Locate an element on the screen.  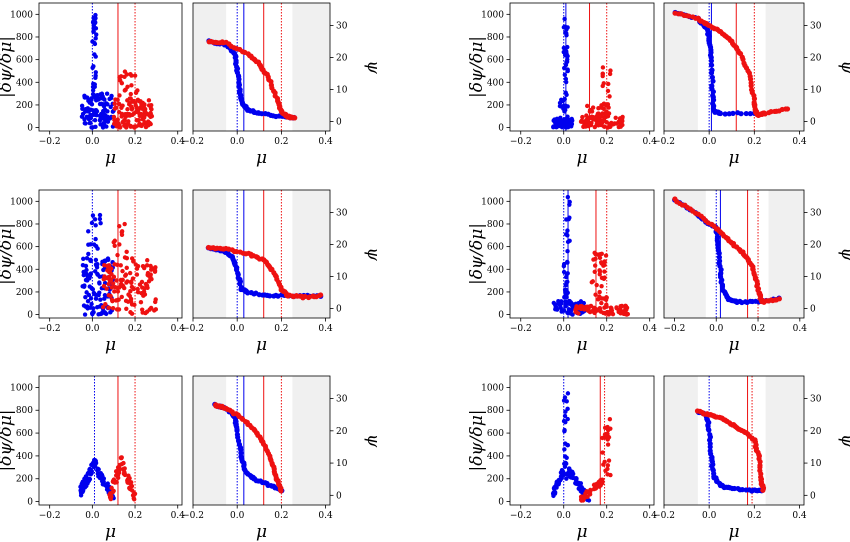
x-tick-label: 0.0 is located at coordinates (709, 142).